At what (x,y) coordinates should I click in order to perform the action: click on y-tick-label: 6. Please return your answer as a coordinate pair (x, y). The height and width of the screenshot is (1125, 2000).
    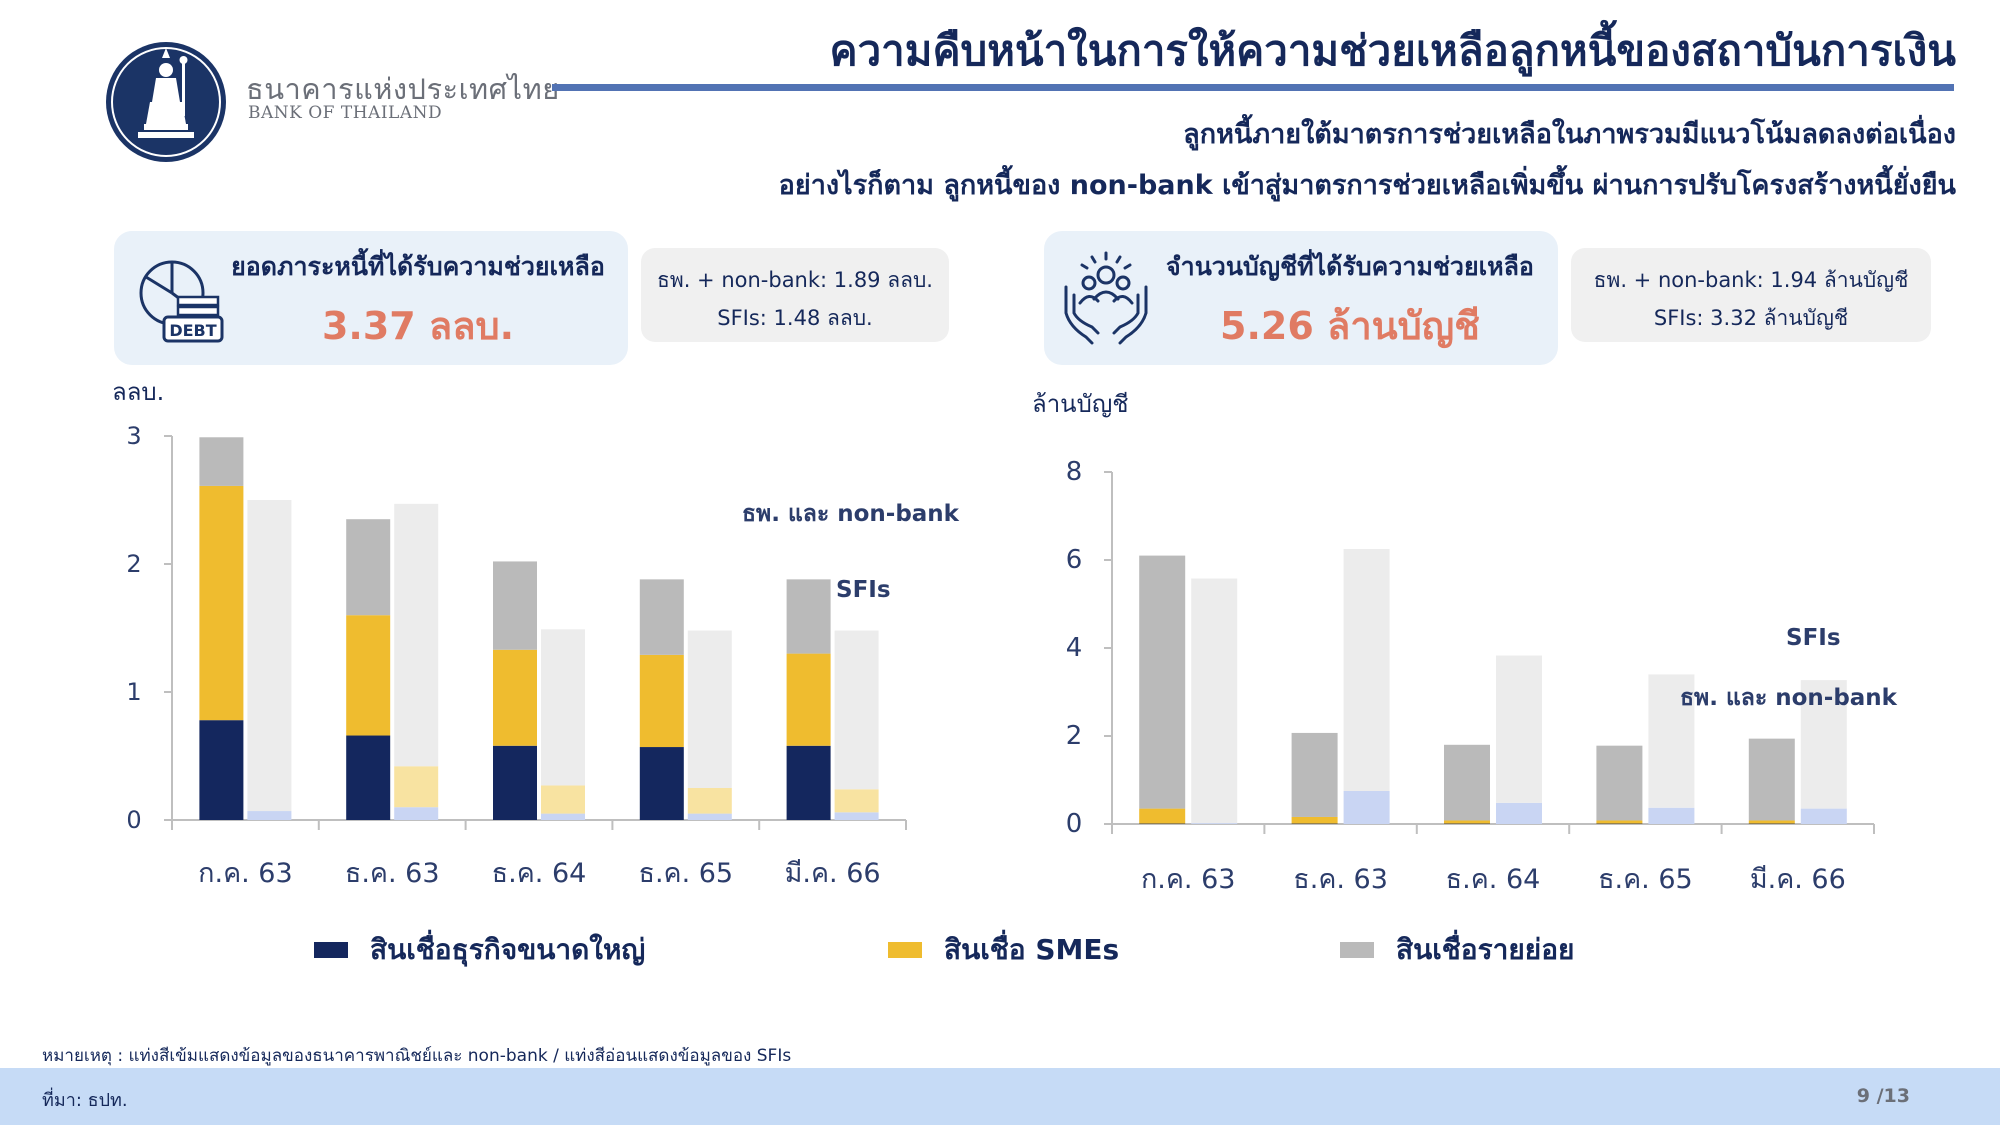
    Looking at the image, I should click on (1074, 560).